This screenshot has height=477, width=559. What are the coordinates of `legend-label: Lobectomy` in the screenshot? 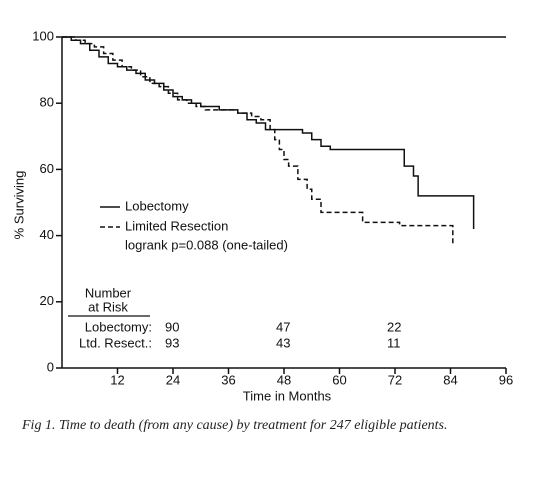 It's located at (157, 205).